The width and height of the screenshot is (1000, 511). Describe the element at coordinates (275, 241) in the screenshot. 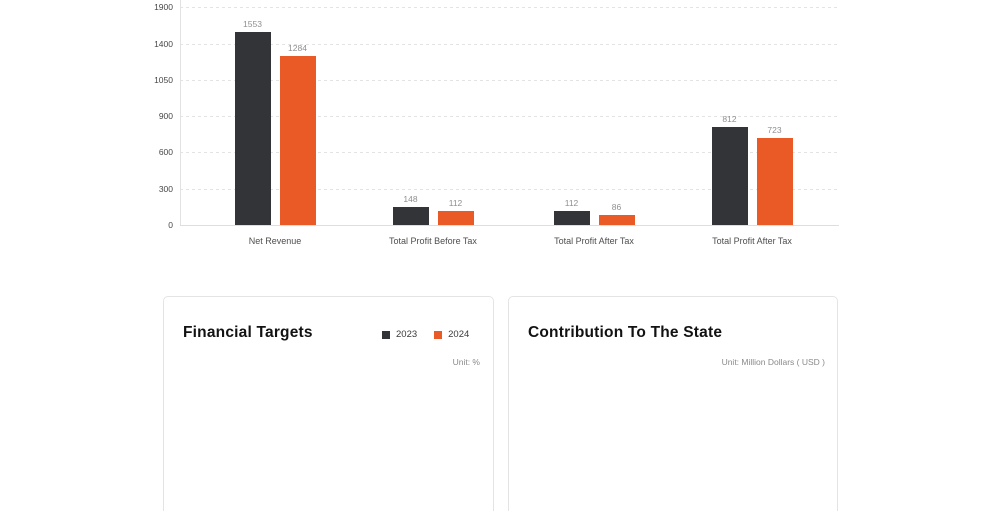

I see `category-label: Net Revenue` at that location.